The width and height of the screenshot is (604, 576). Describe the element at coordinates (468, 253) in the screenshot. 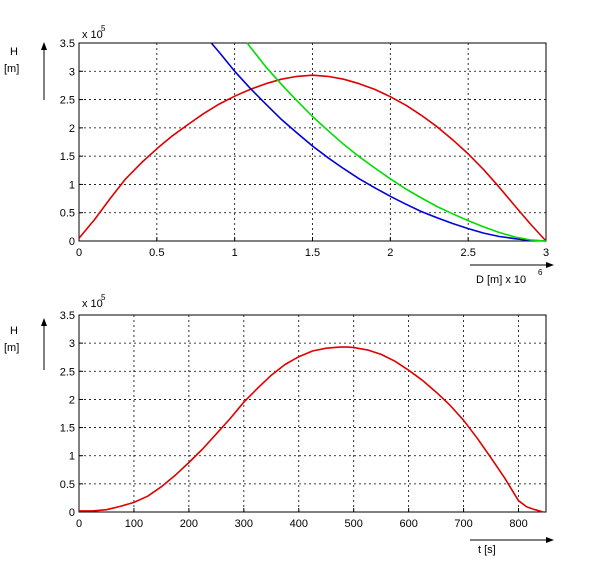

I see `x-tick-label: 2.5` at that location.